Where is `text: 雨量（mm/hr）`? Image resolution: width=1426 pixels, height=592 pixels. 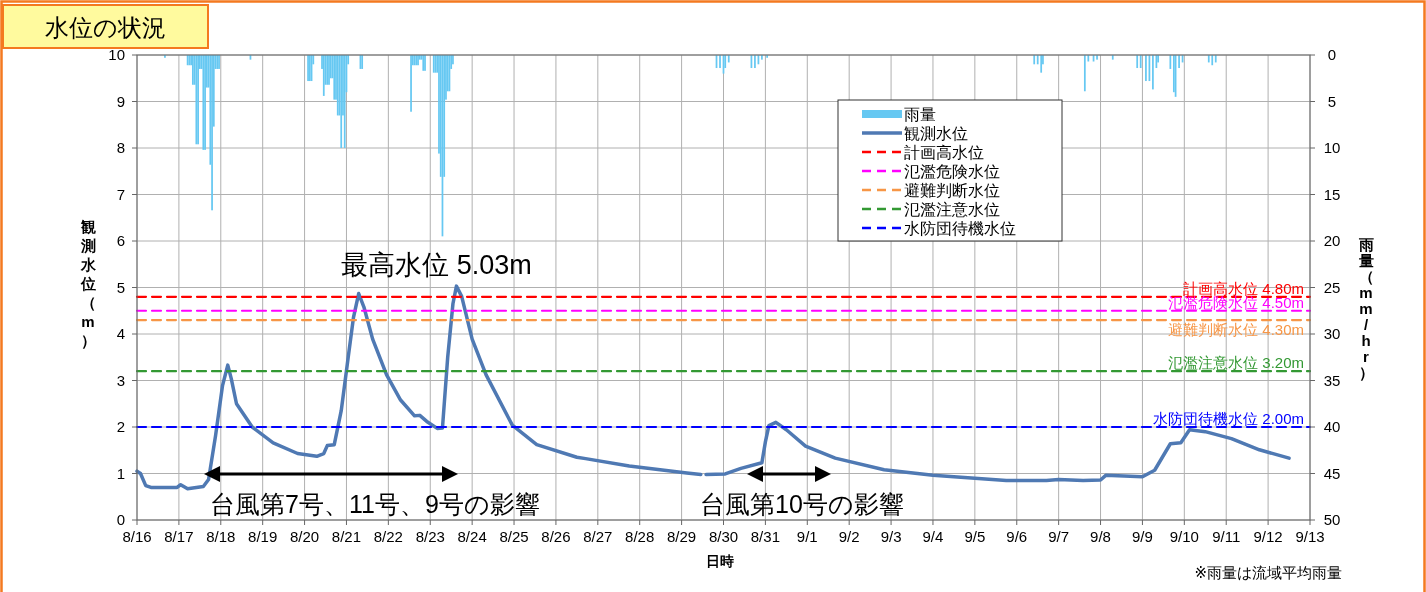
text: 雨量（mm/hr） is located at coordinates (1366, 308).